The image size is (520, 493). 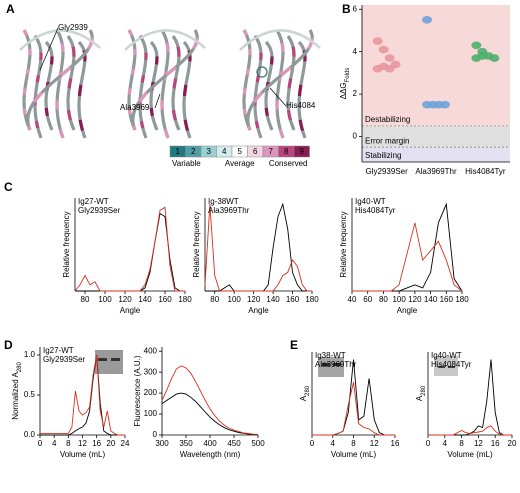 What do you see at coordinates (240, 151) in the screenshot?
I see `scale-number: 5` at bounding box center [240, 151].